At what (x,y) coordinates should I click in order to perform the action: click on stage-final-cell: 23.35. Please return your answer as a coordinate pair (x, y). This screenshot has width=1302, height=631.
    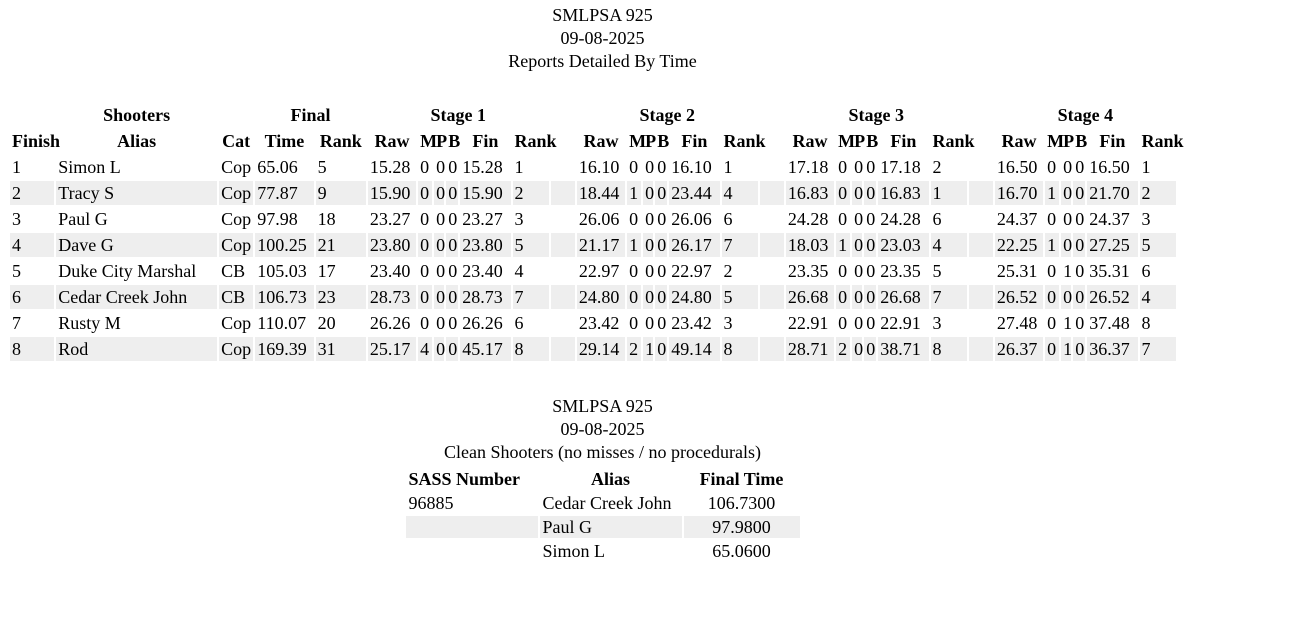
    Looking at the image, I should click on (900, 271).